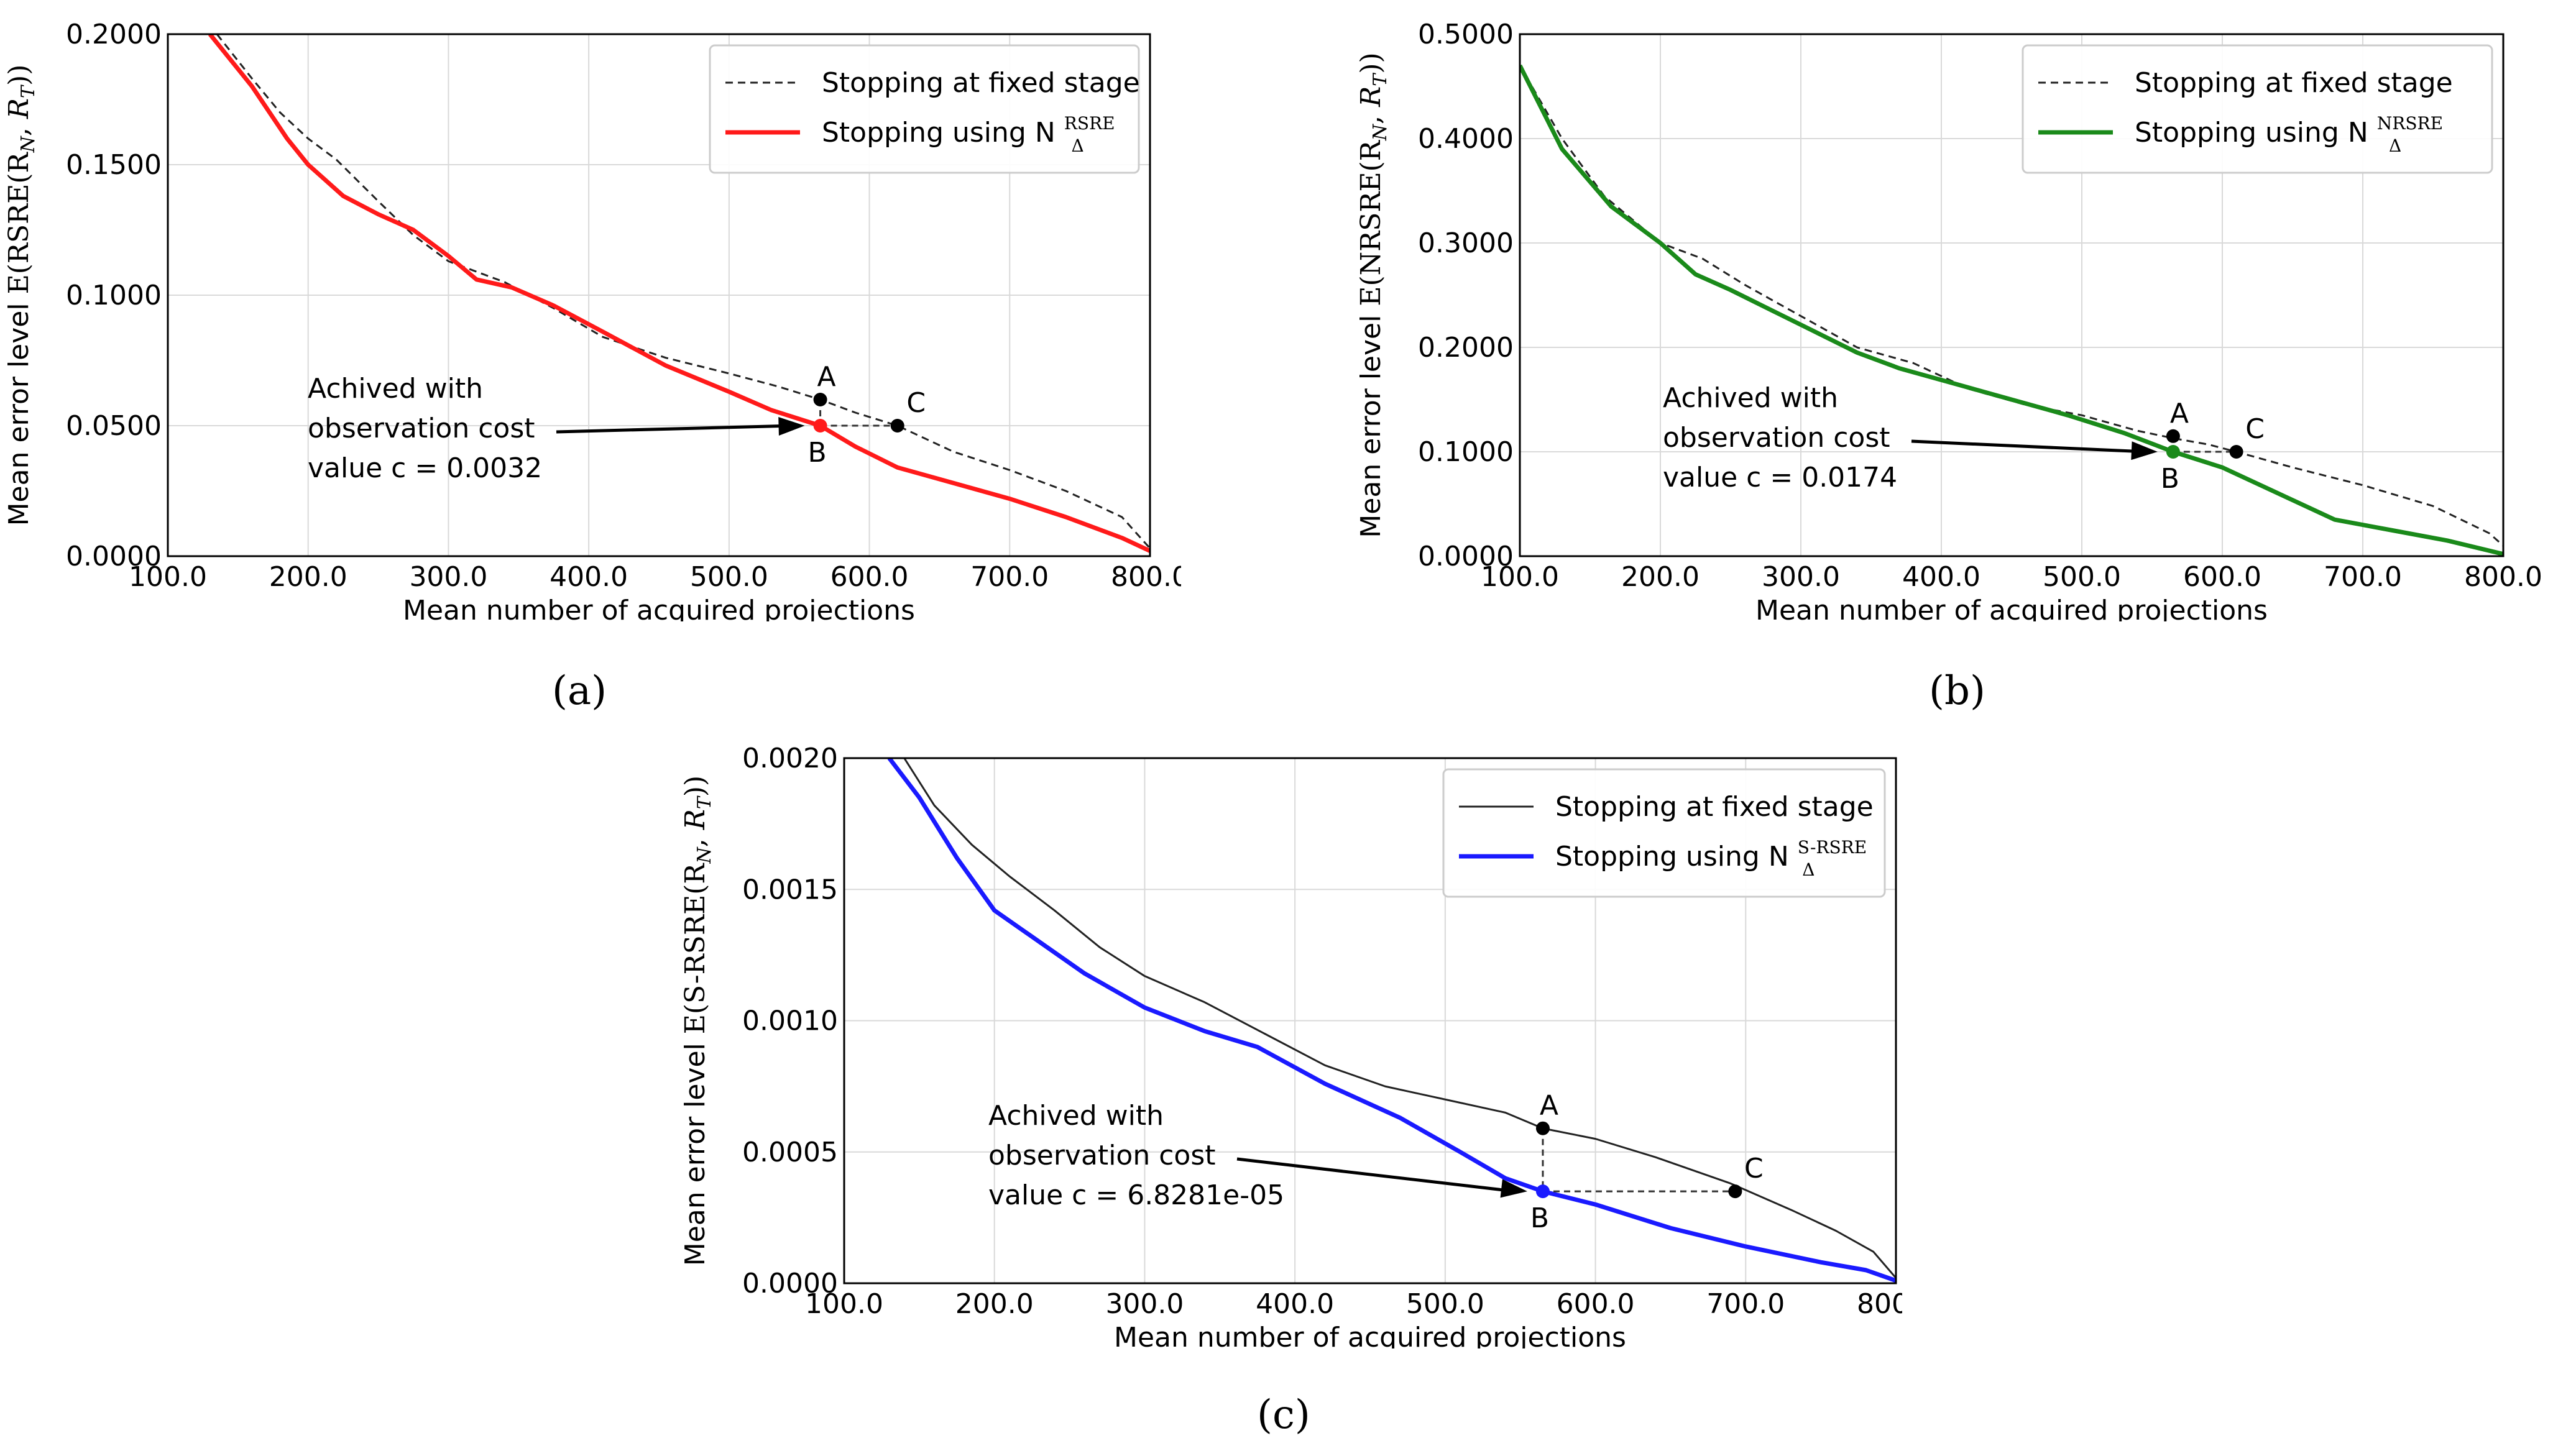 Image resolution: width=2553 pixels, height=1456 pixels. I want to click on y-axis-label: Mean error level E(RSRE(RN, RT)), so click(21, 295).